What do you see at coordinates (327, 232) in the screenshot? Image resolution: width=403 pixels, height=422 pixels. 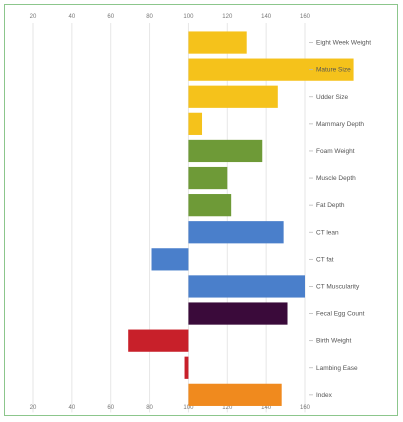 I see `category-label: CT lean` at bounding box center [327, 232].